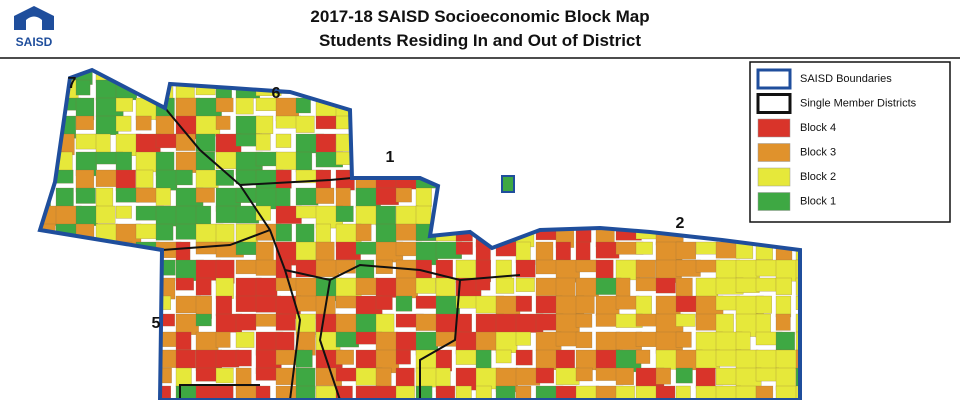 This screenshot has width=960, height=400. Describe the element at coordinates (680, 223) in the screenshot. I see `district-label: 2` at that location.